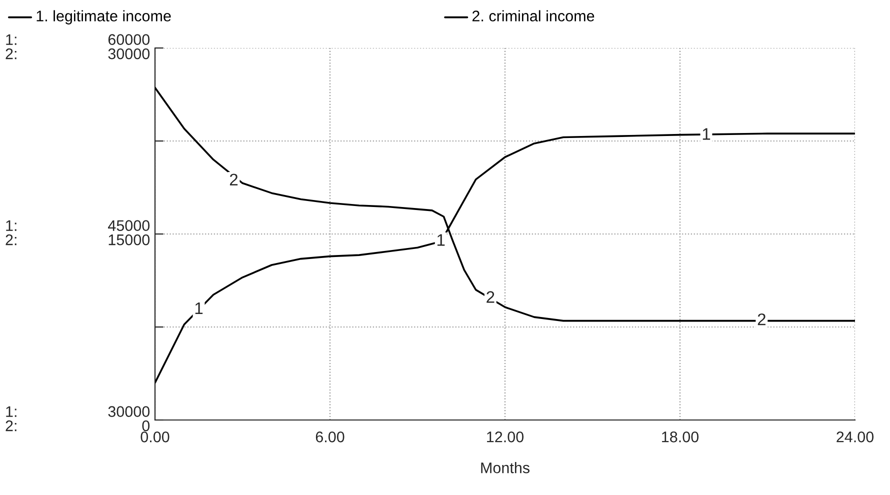 The width and height of the screenshot is (890, 495). Describe the element at coordinates (155, 437) in the screenshot. I see `x-tick-label: 0.00` at that location.